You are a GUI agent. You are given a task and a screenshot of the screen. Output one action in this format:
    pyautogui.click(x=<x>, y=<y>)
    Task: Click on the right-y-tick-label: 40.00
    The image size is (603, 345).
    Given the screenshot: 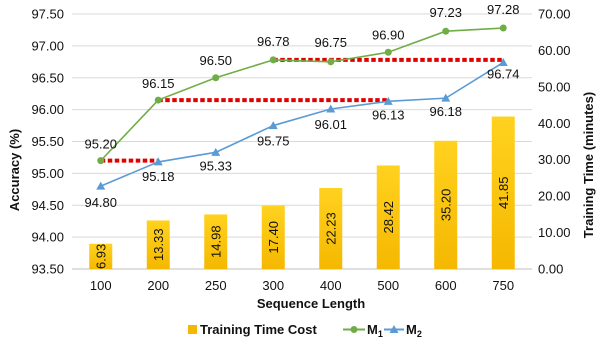 What is the action you would take?
    pyautogui.click(x=554, y=123)
    